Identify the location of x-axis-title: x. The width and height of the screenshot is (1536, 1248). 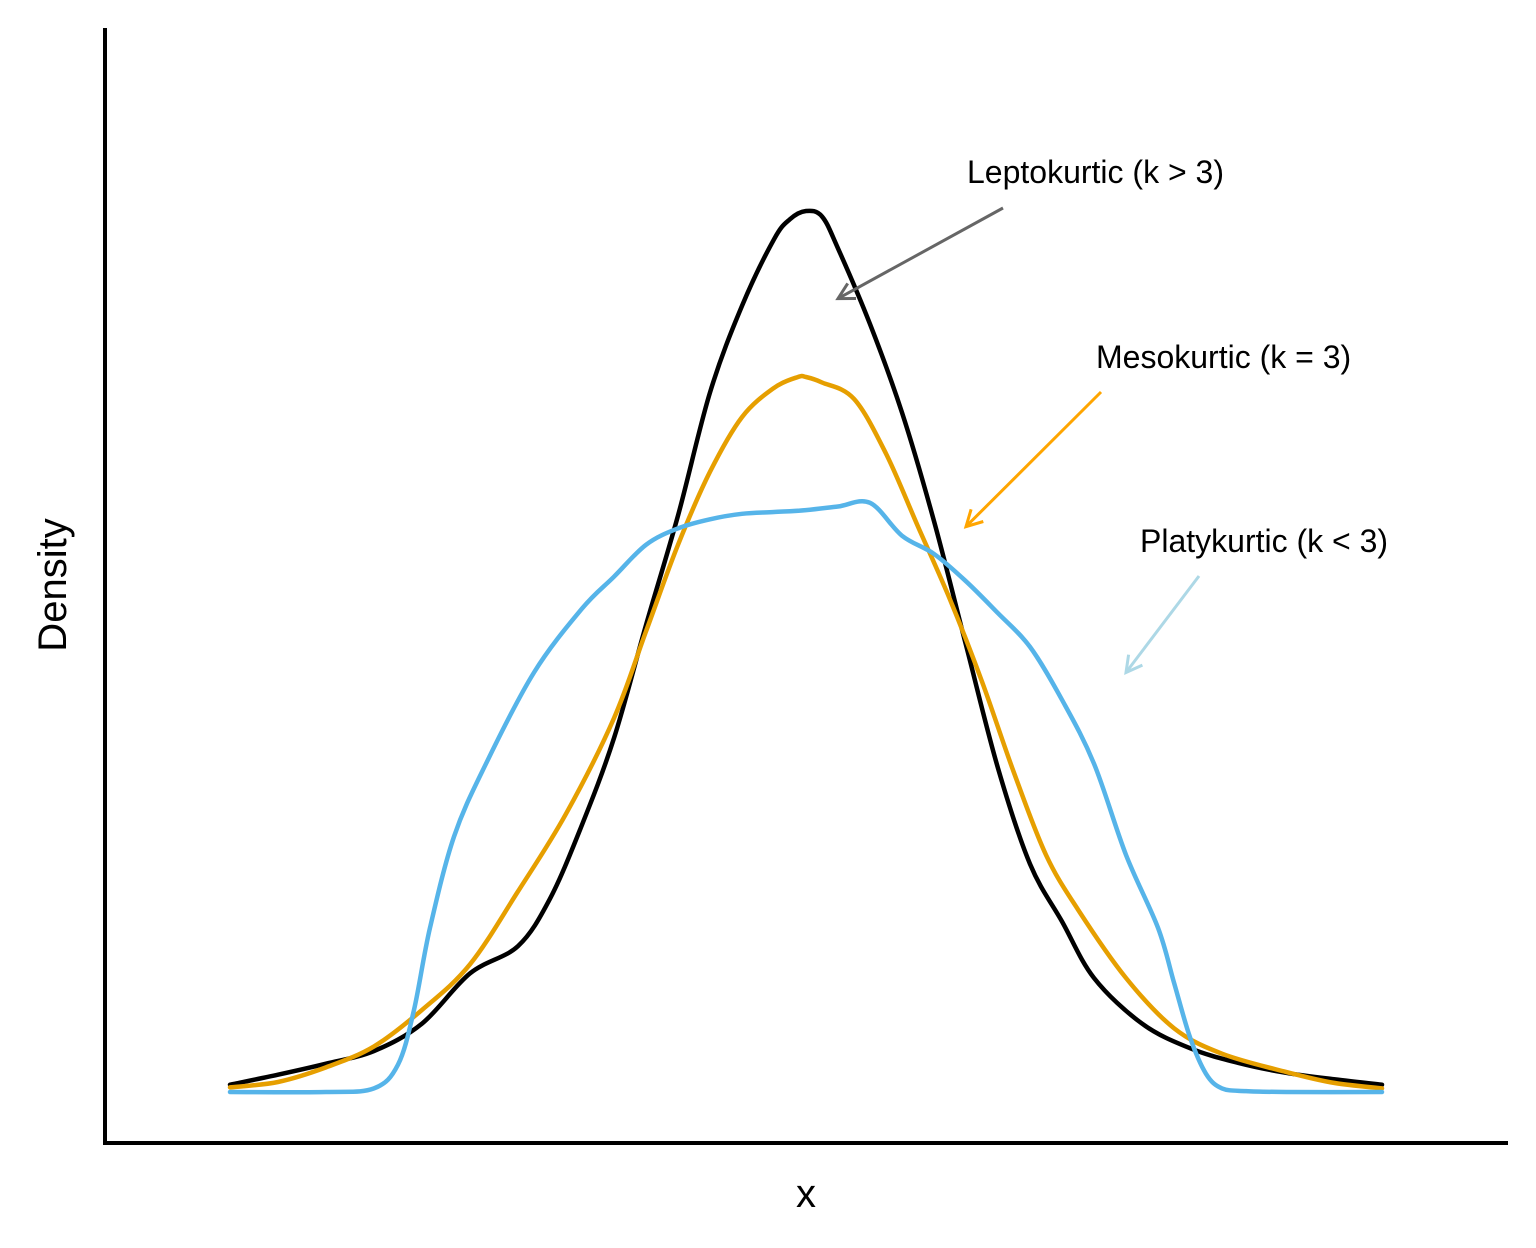
(806, 1194).